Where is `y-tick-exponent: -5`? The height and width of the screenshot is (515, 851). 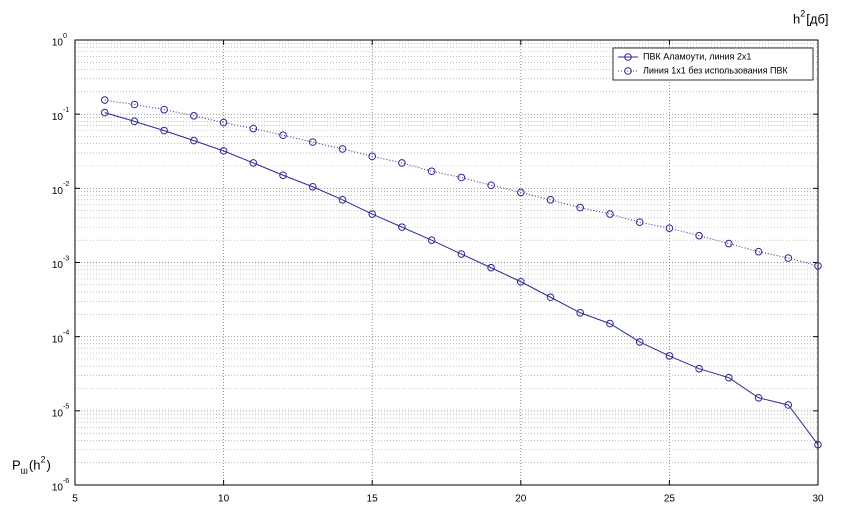
y-tick-exponent: -5 is located at coordinates (66, 407).